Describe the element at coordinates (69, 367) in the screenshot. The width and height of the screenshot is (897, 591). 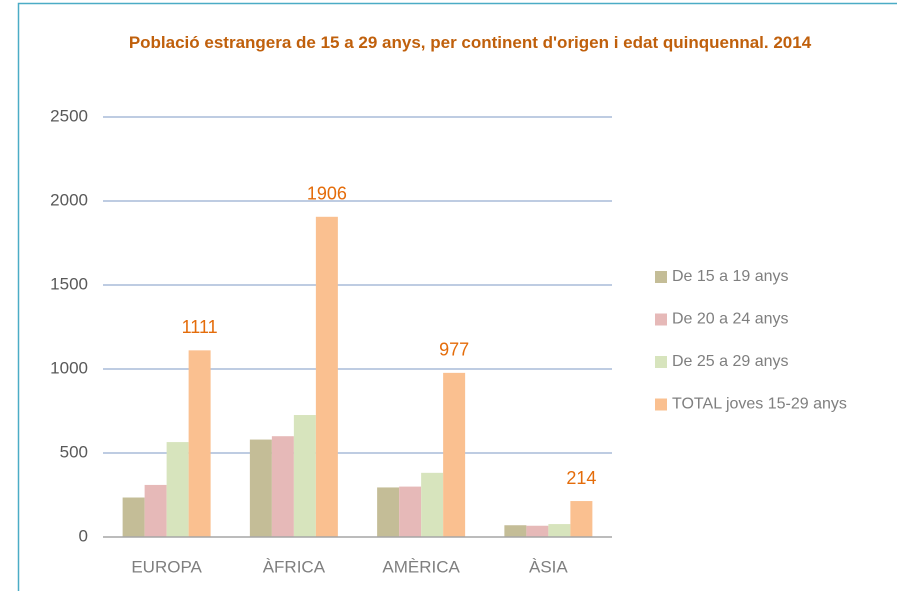
I see `y-tick-label: 1000` at that location.